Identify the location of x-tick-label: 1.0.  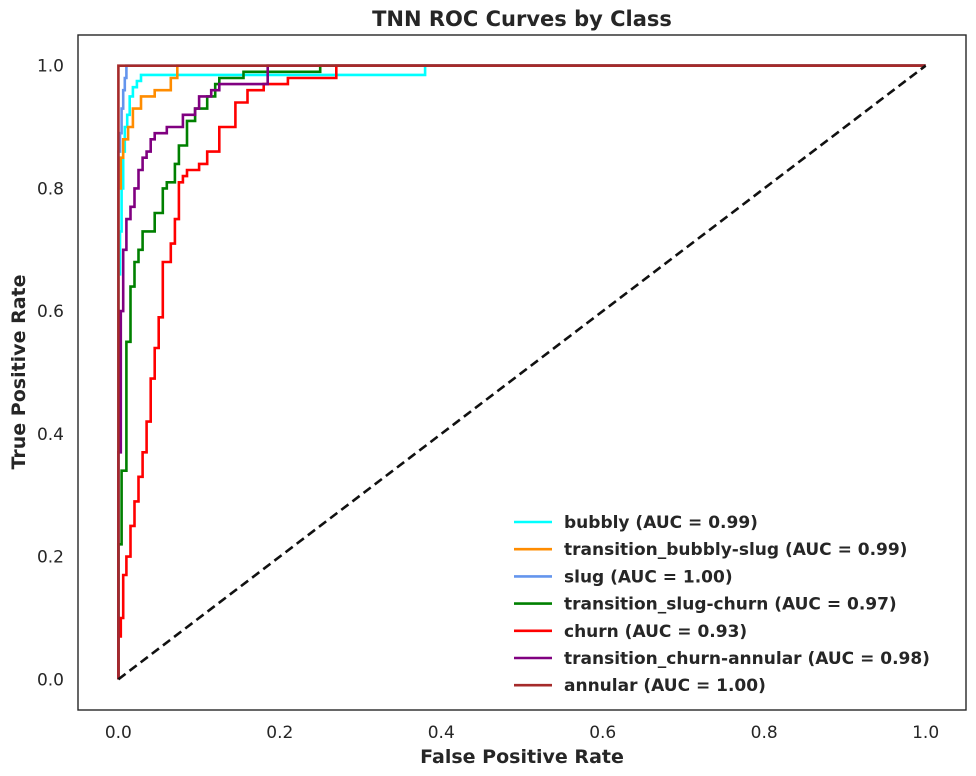
(925, 733).